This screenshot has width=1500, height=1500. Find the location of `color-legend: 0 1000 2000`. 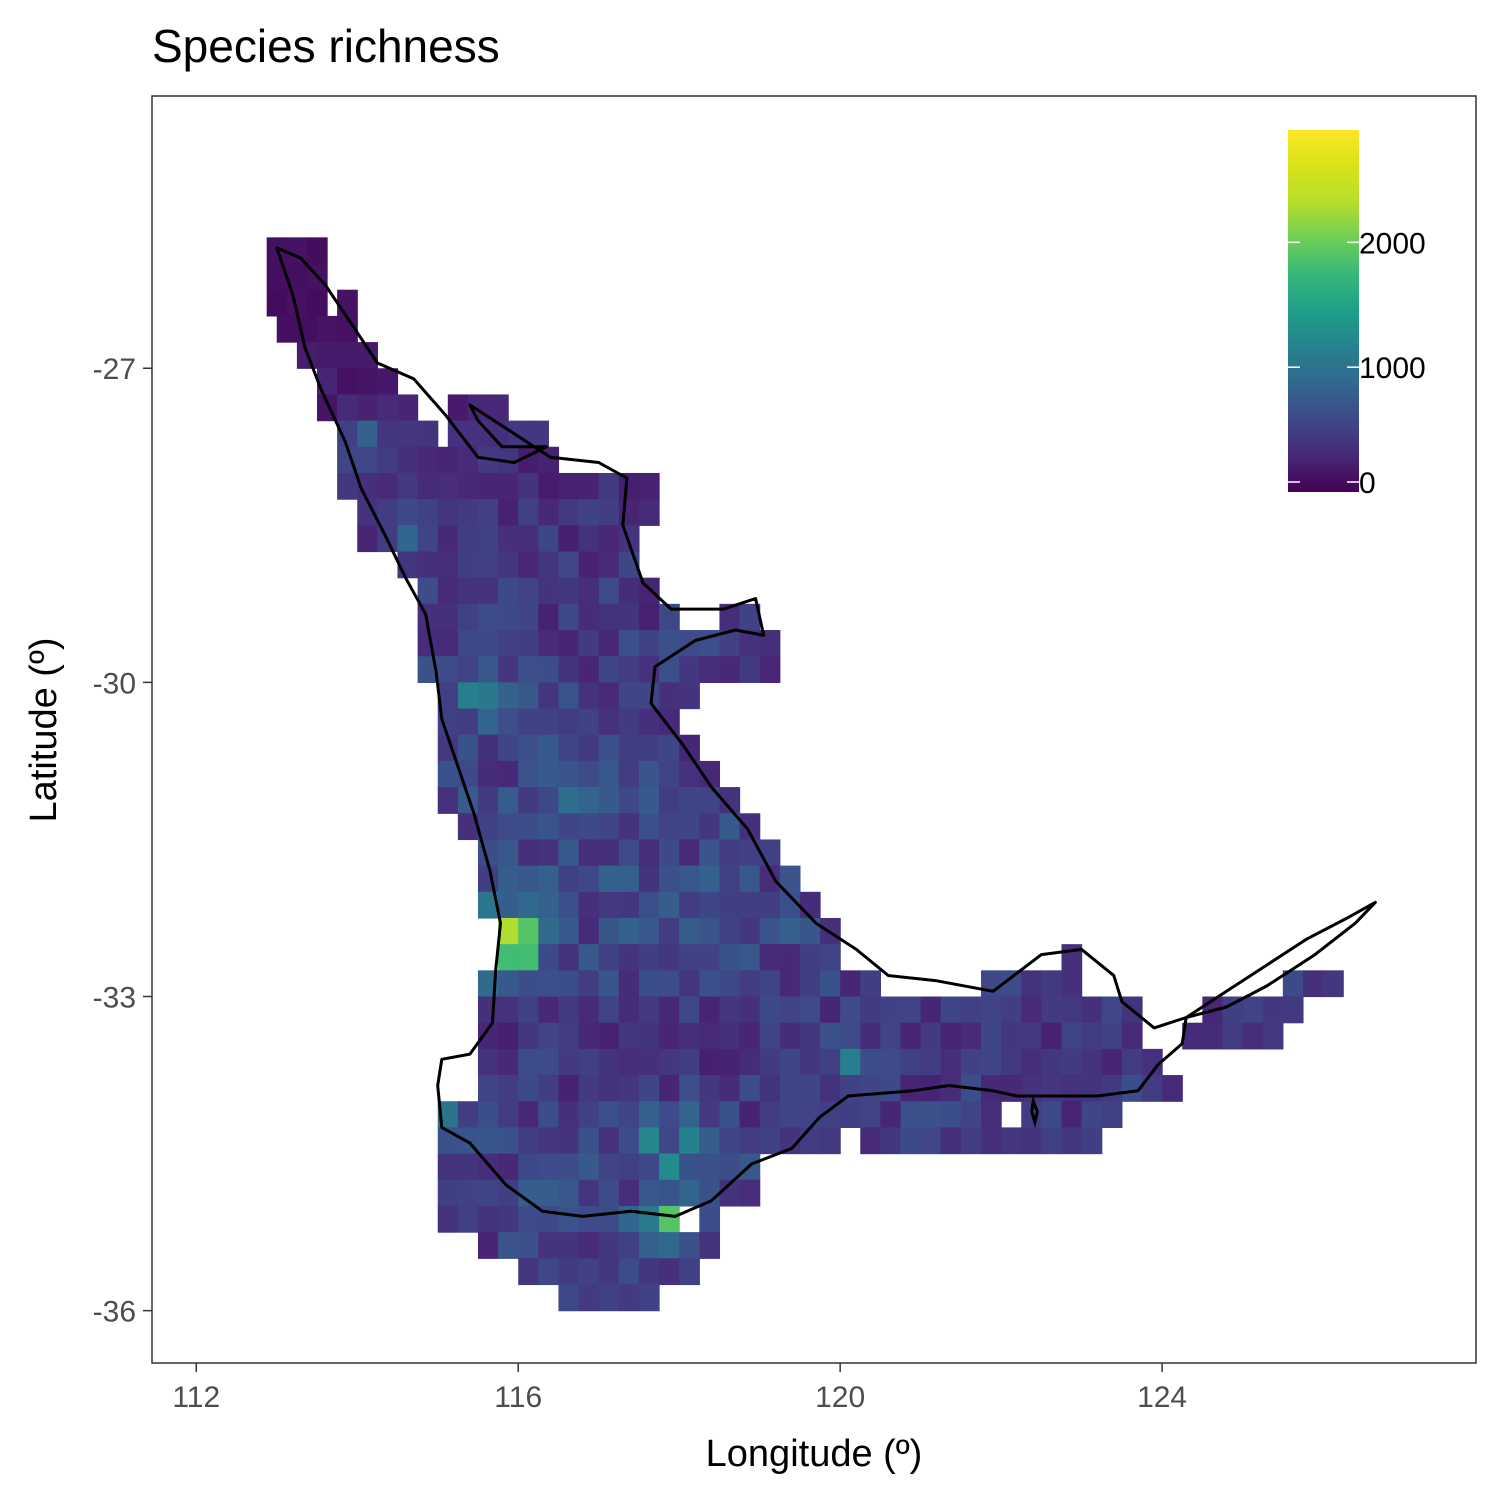

color-legend: 0 1000 2000 is located at coordinates (1357, 315).